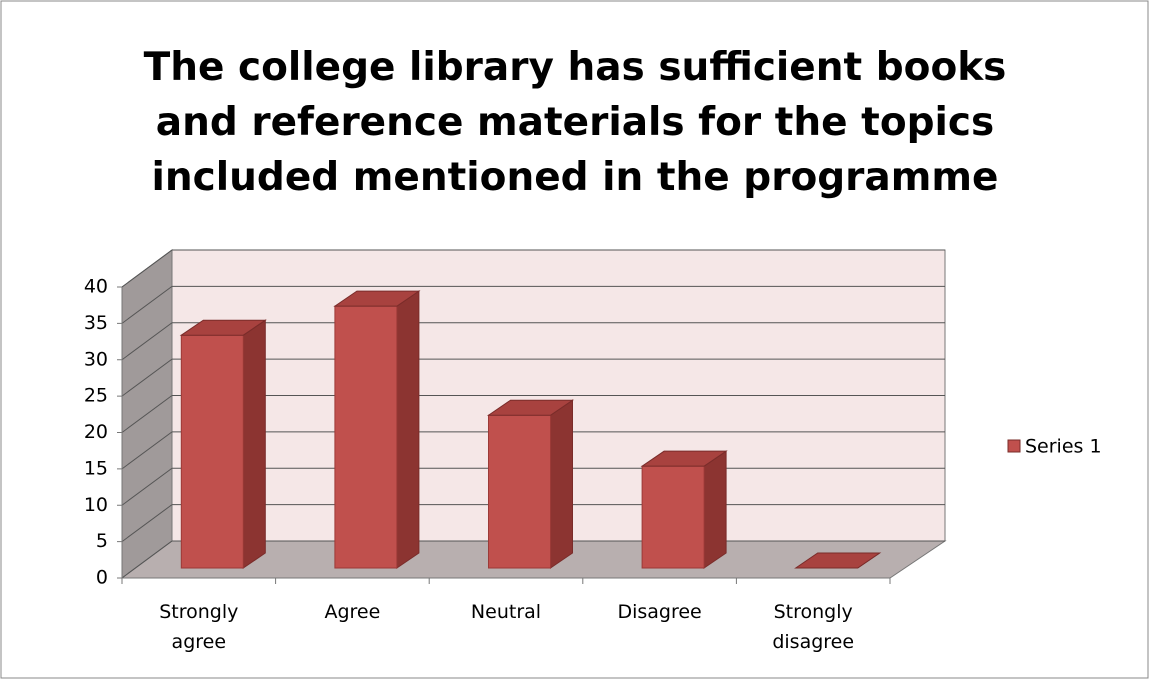 The height and width of the screenshot is (679, 1149). What do you see at coordinates (506, 612) in the screenshot?
I see `x-tick-label: Neutral` at bounding box center [506, 612].